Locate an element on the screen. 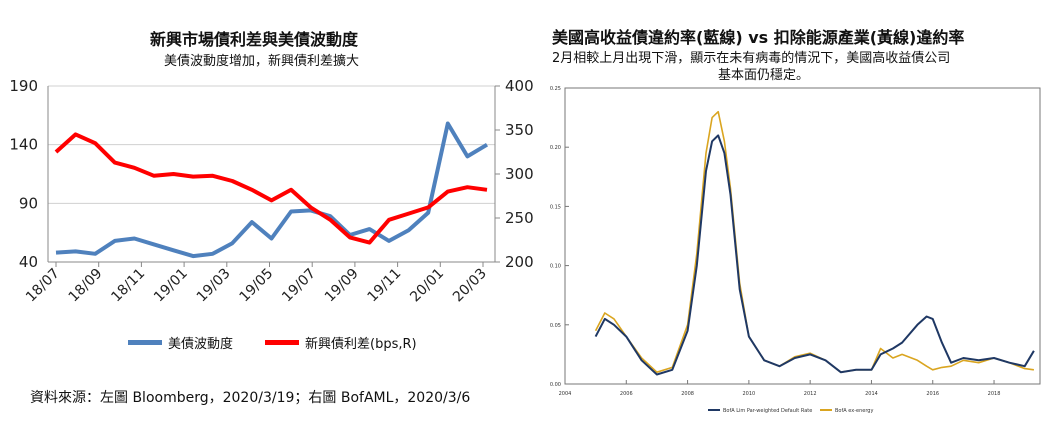 This screenshot has height=434, width=1062. x-tick-label: 19/07 is located at coordinates (299, 286).